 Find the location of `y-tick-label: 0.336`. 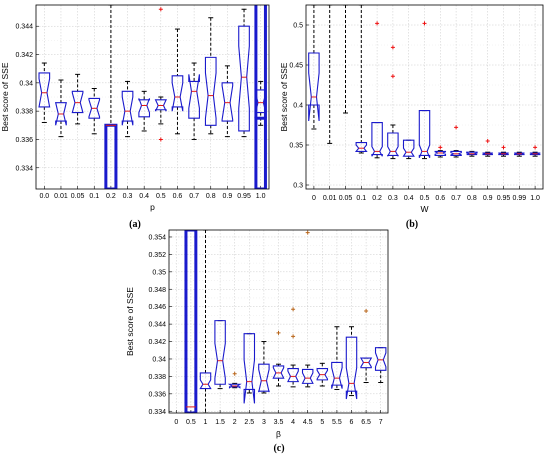

y-tick-label: 0.336 is located at coordinates (157, 394).